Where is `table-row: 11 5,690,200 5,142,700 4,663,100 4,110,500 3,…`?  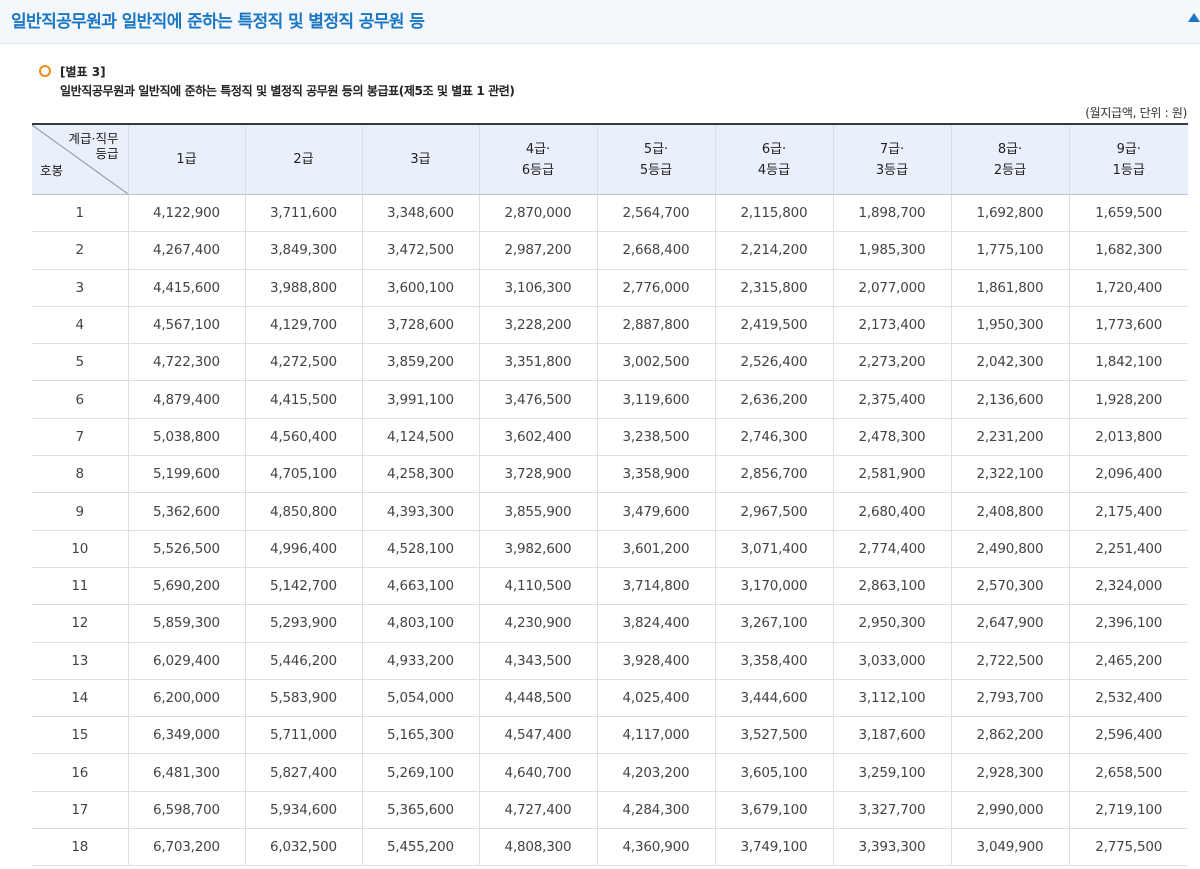 table-row: 11 5,690,200 5,142,700 4,663,100 4,110,500 3,… is located at coordinates (610, 586).